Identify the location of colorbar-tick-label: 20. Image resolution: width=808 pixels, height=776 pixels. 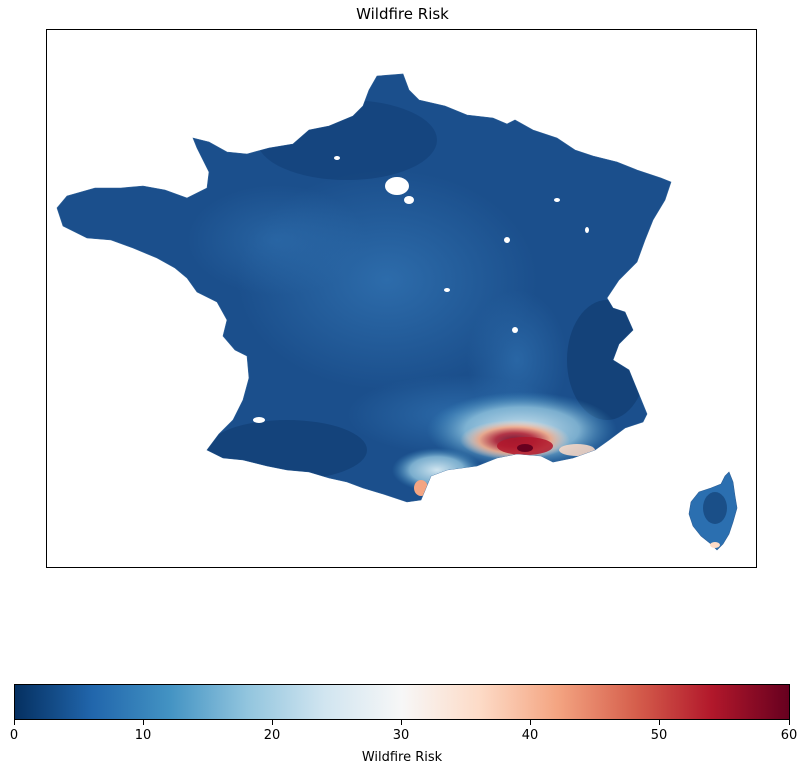
(272, 735).